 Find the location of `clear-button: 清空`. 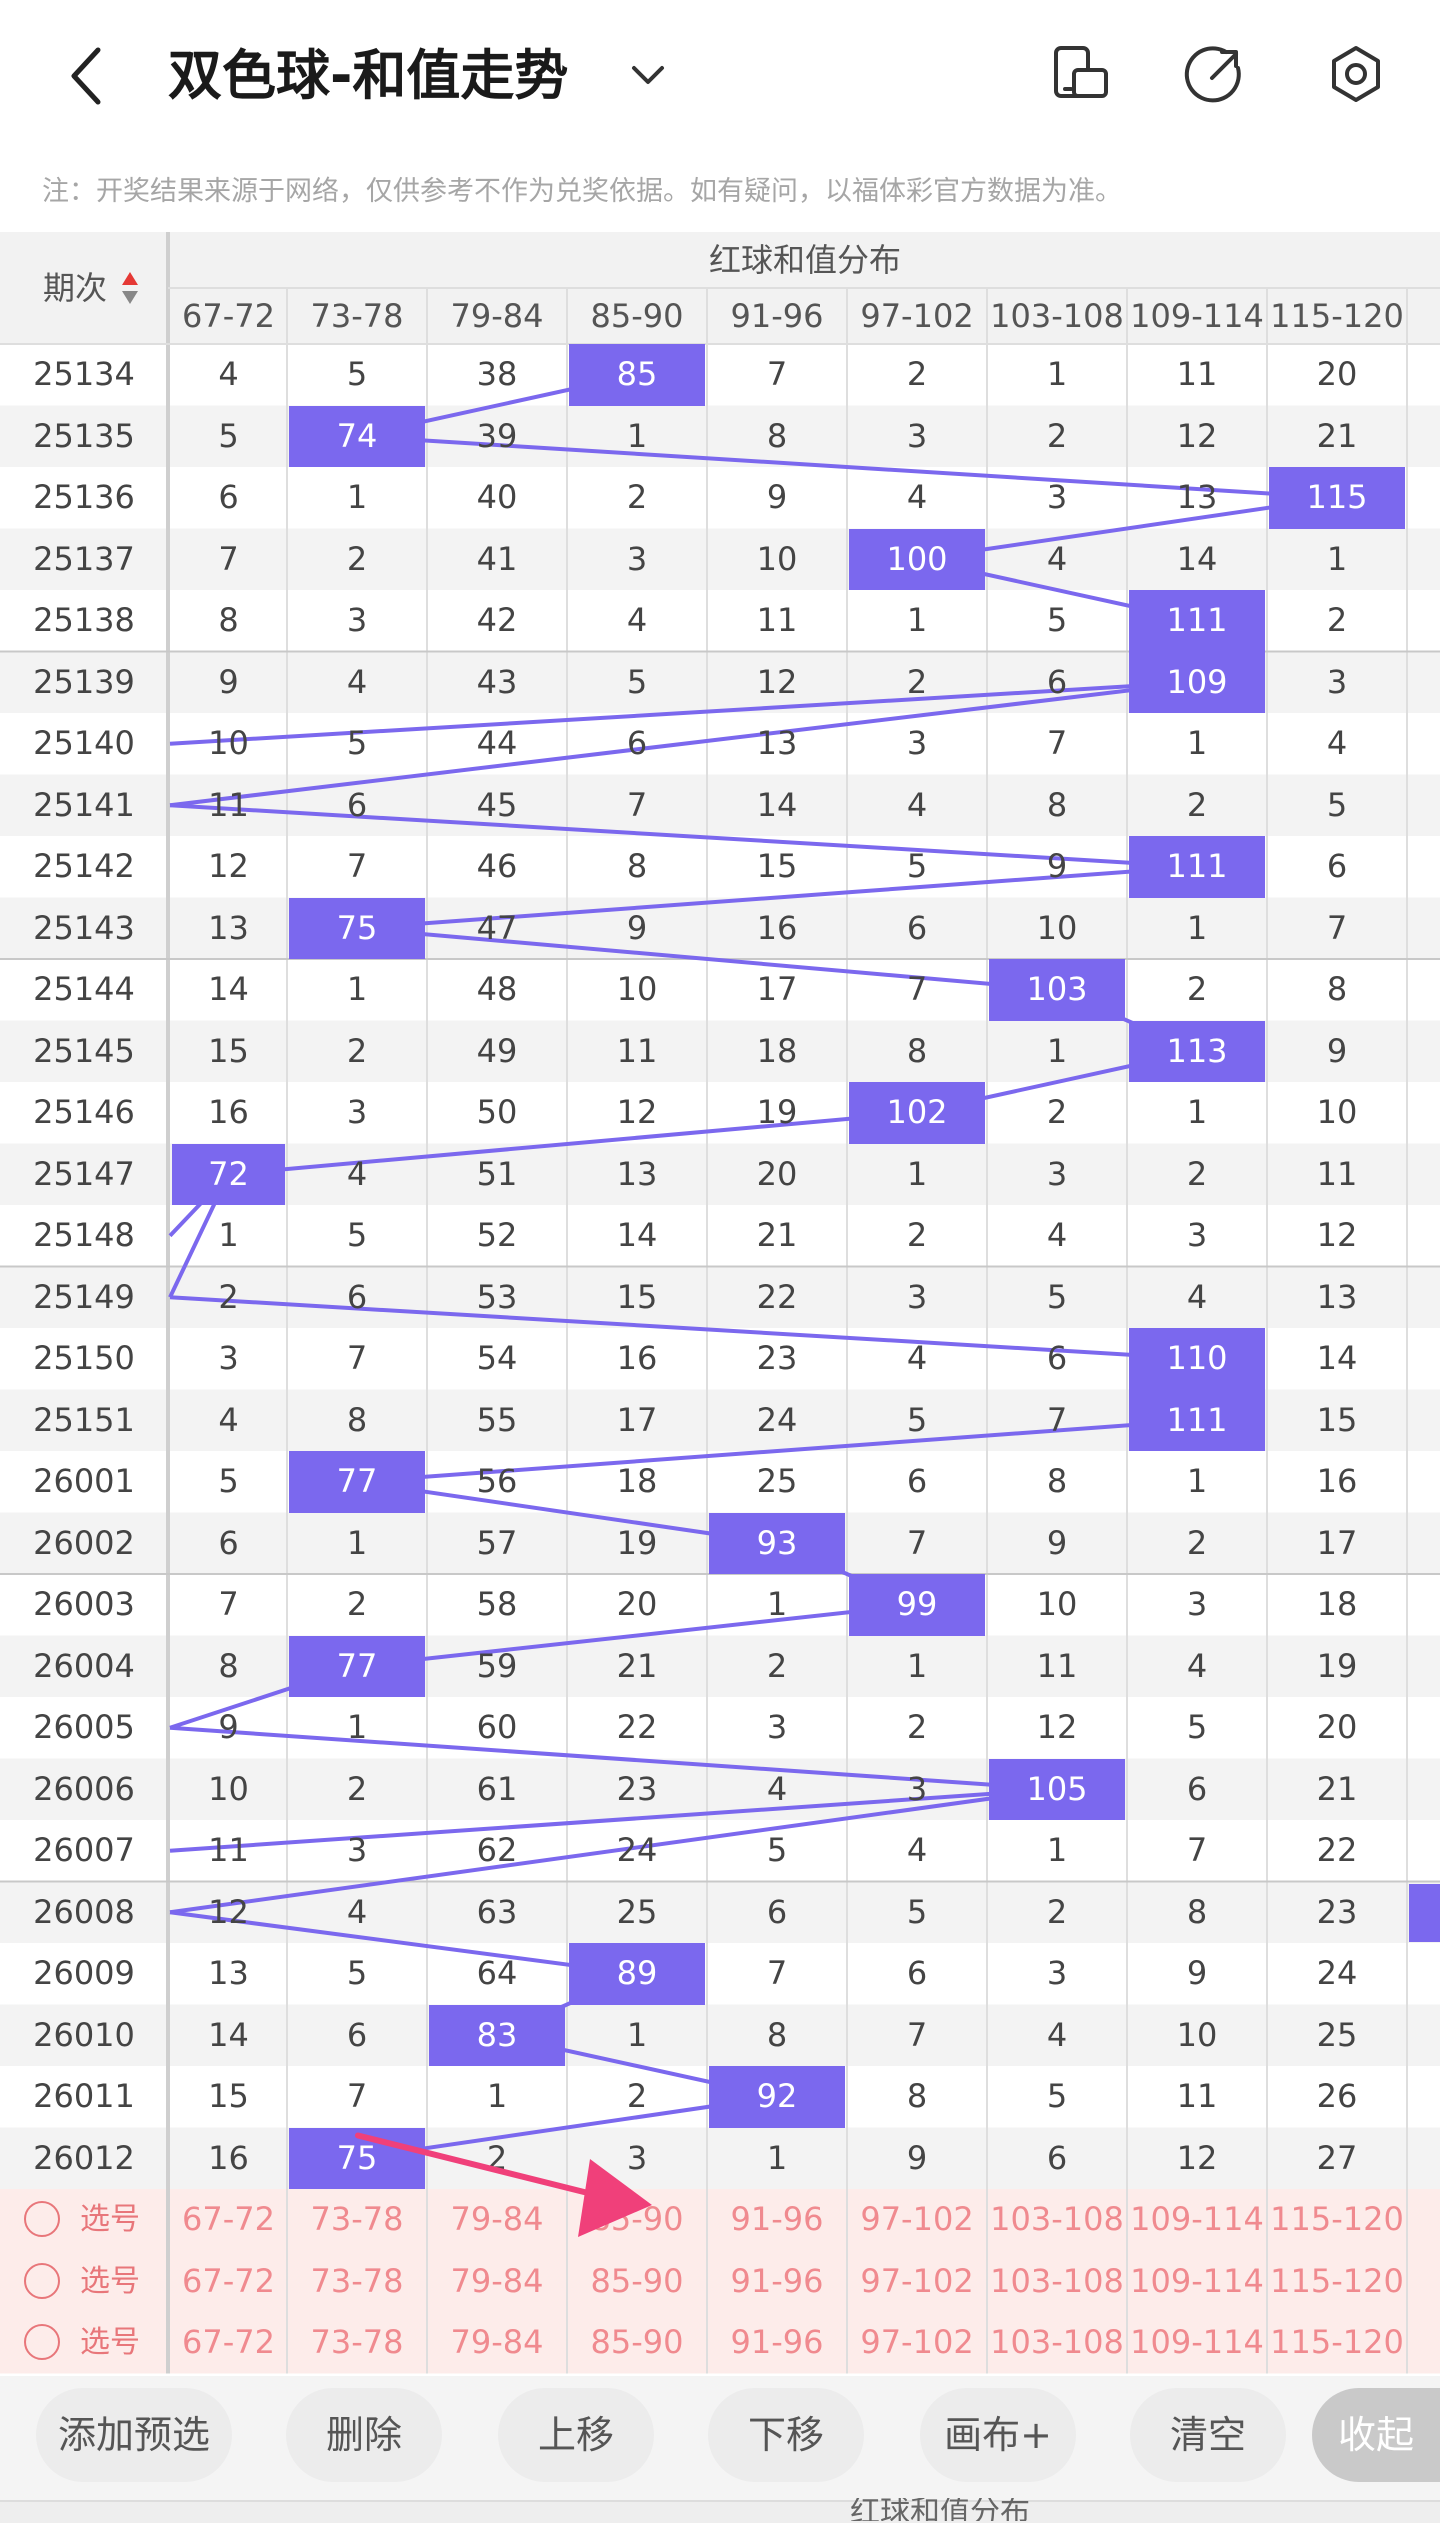

clear-button: 清空 is located at coordinates (1208, 2435).